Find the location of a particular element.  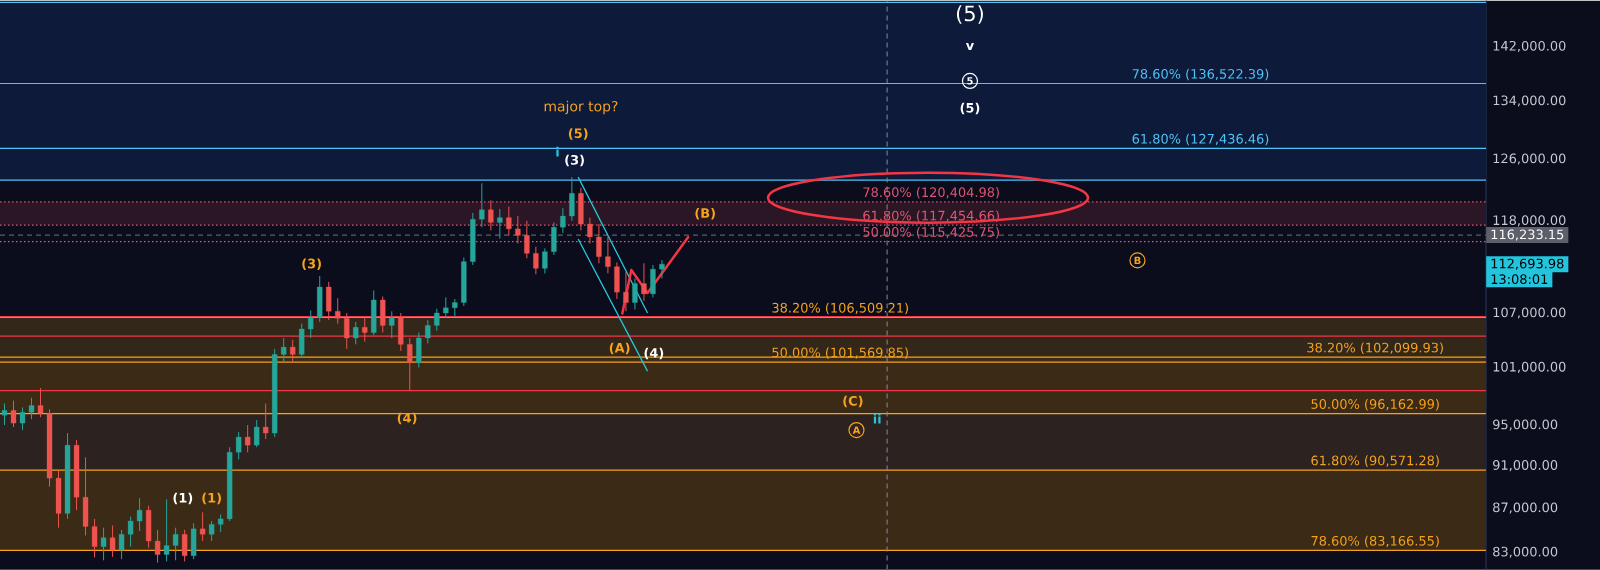

ref-line-label: 78.60% (120,404.98) is located at coordinates (931, 192).